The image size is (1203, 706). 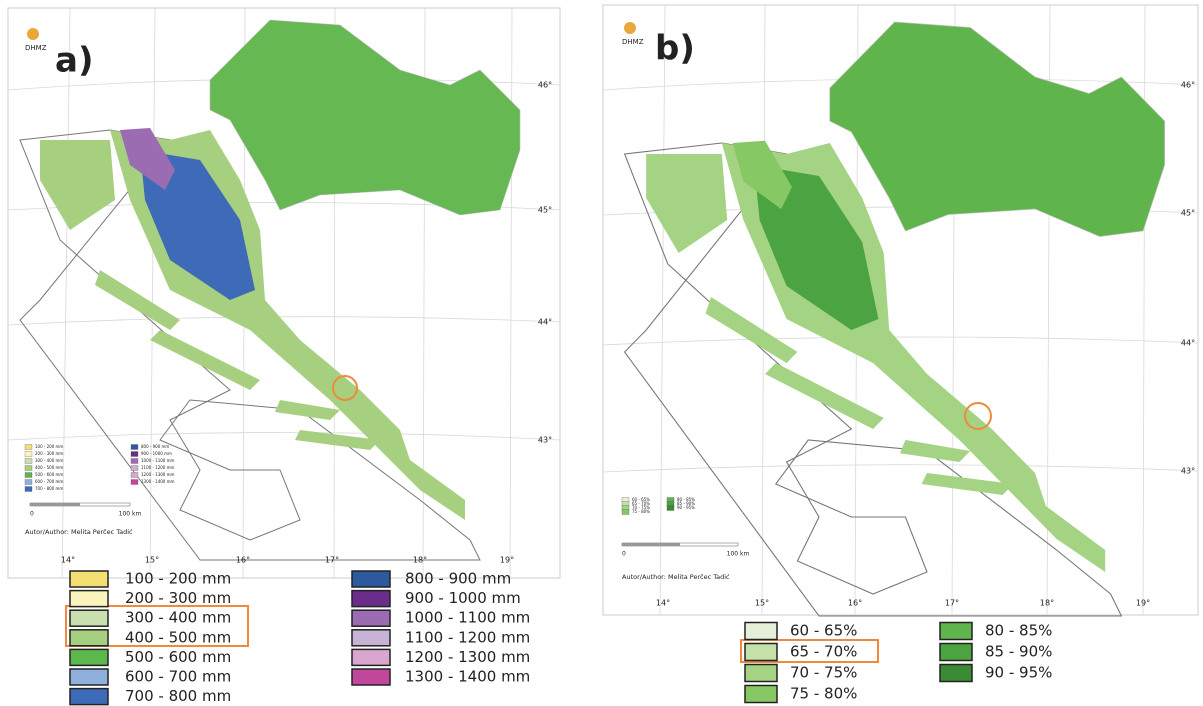 I want to click on mini-legend-label: 1100 - 1200 mm, so click(x=158, y=467).